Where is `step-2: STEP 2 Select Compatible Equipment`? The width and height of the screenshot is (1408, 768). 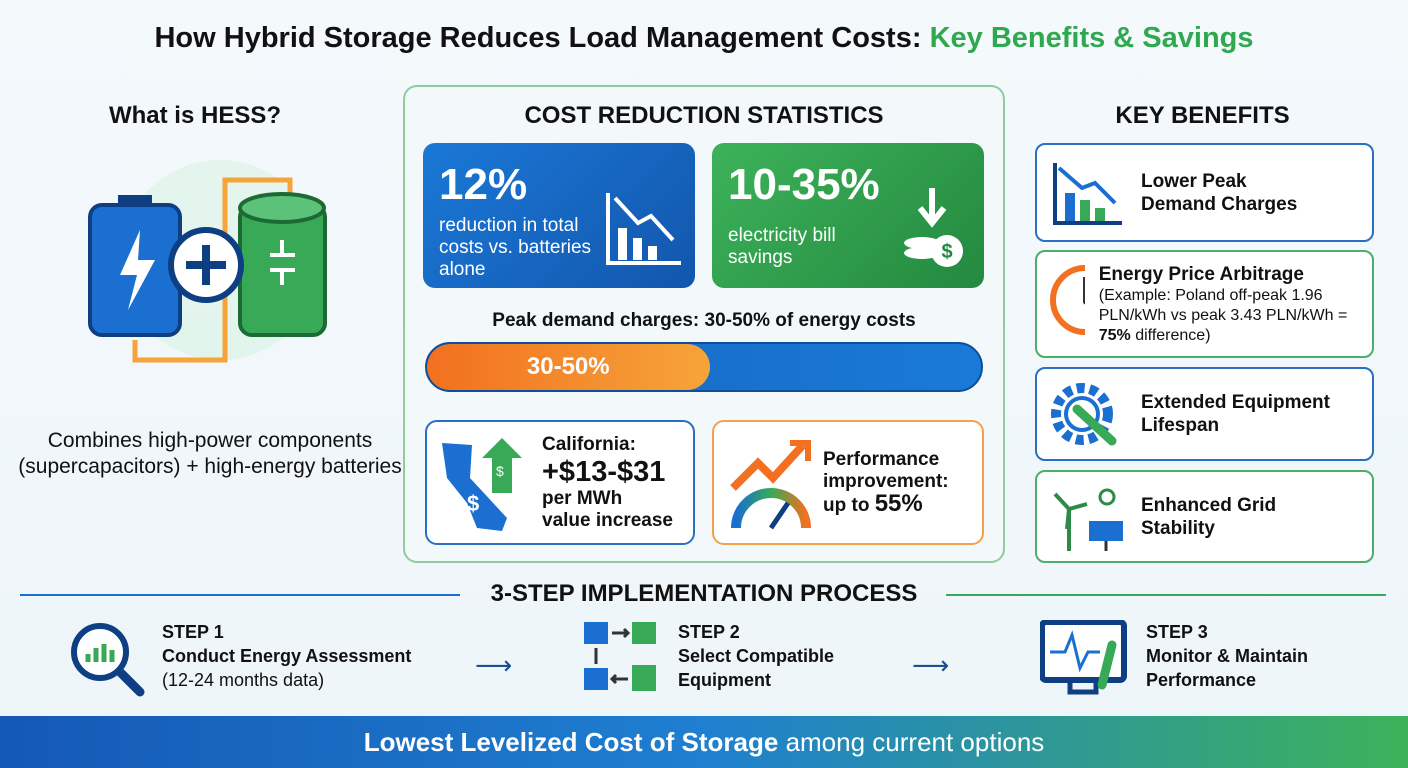
step-2: STEP 2 Select Compatible Equipment is located at coordinates (708, 657).